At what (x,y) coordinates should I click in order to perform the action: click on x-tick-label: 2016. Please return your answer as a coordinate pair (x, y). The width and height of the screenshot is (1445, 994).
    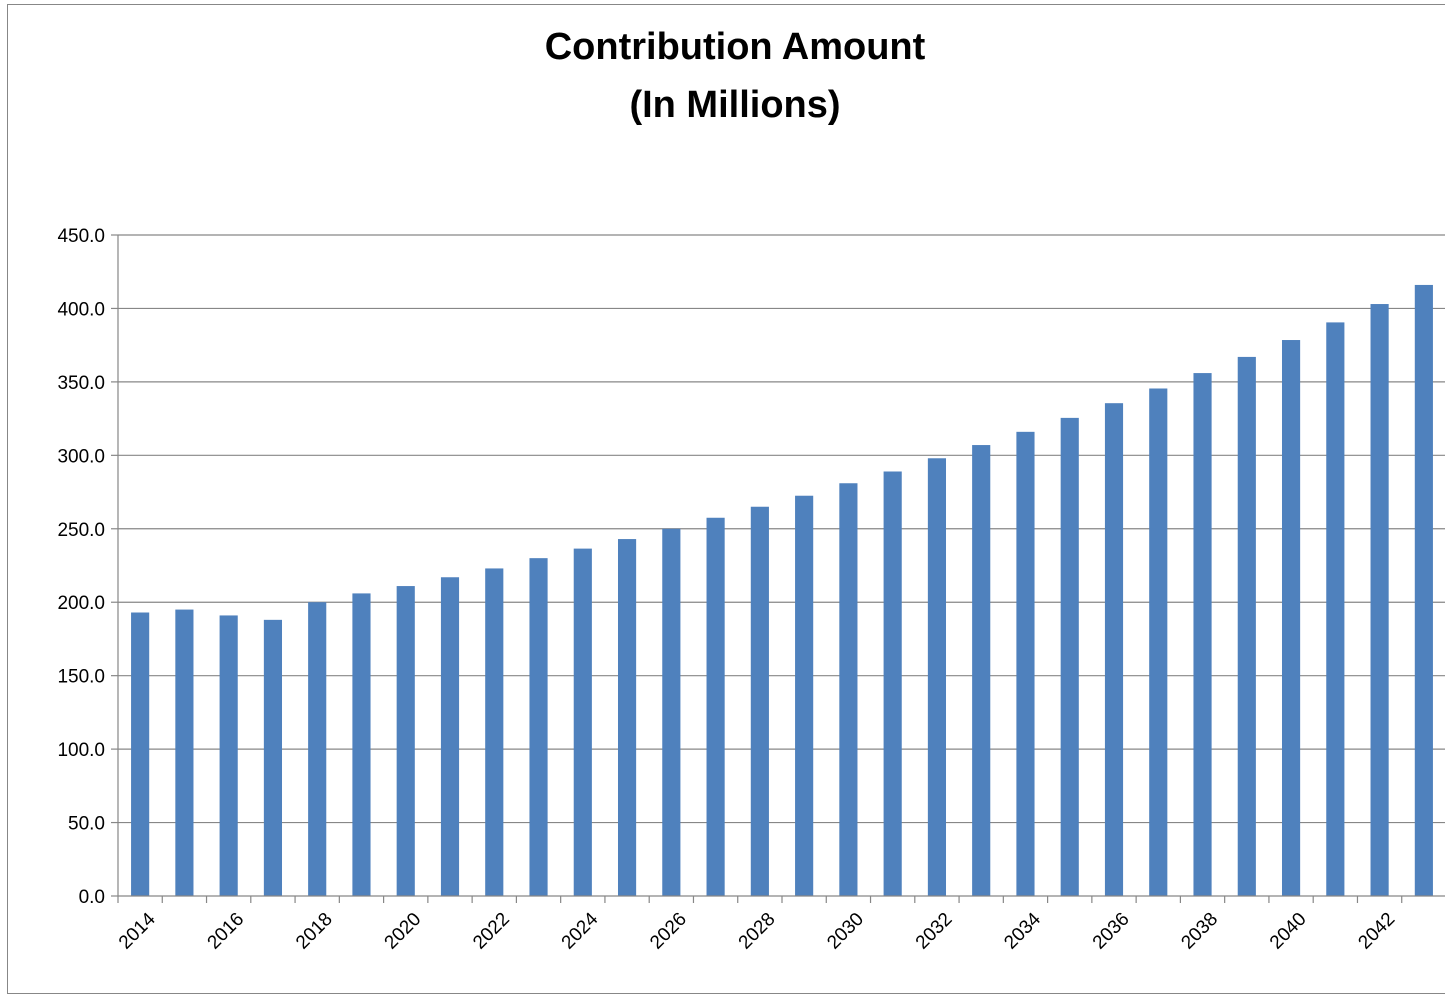
    Looking at the image, I should click on (226, 931).